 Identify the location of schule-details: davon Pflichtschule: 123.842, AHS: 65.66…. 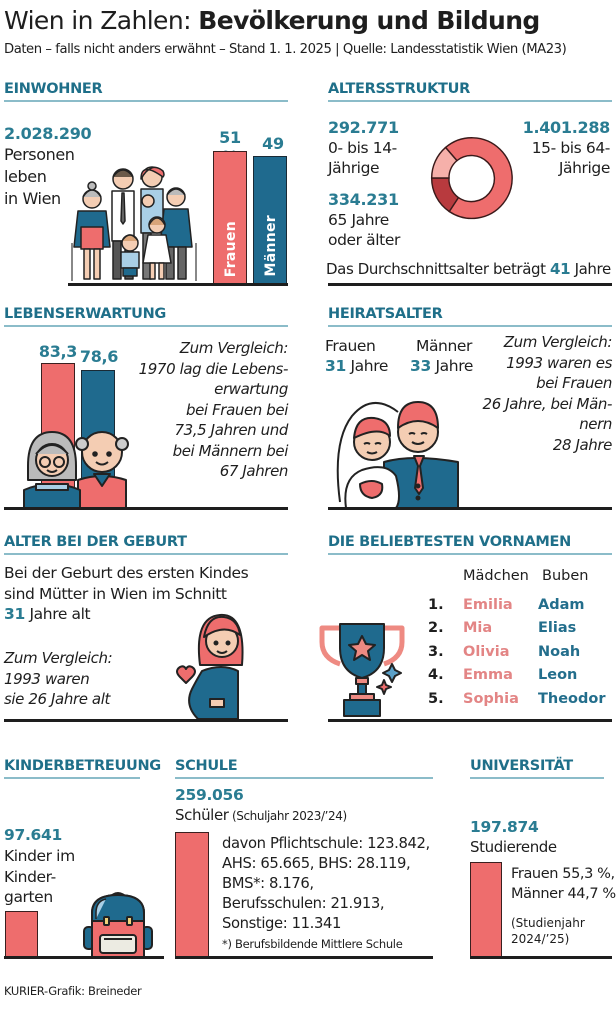
(326, 884).